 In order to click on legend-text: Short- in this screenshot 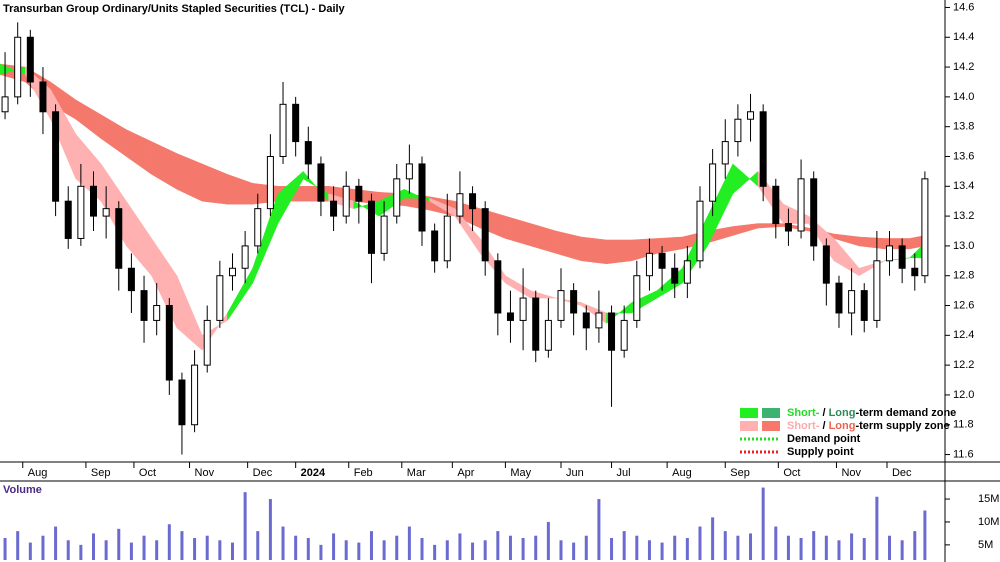, I will do `click(803, 413)`.